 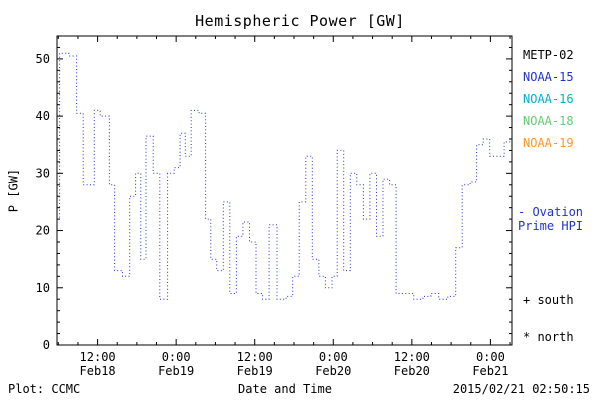 I want to click on legend-item-noaa-15: NOAA-15, so click(x=548, y=77).